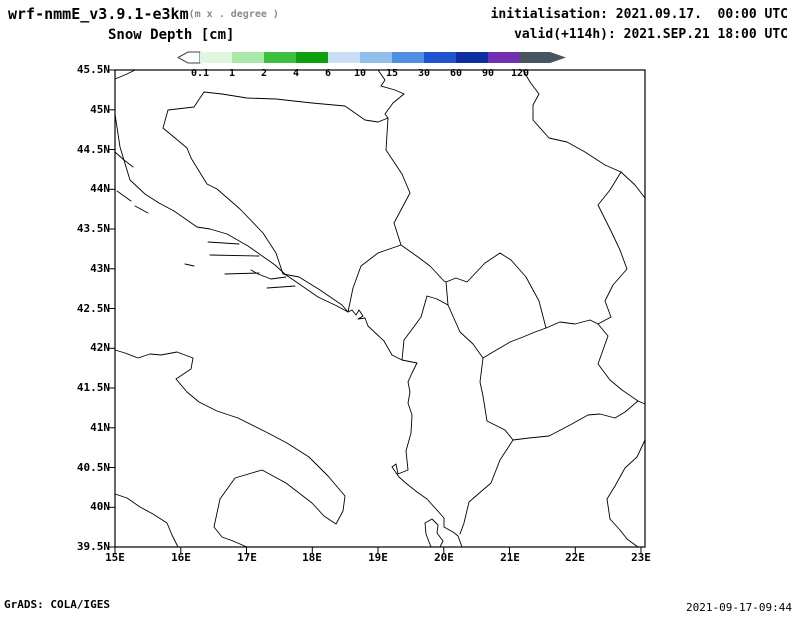 This screenshot has width=800, height=618. Describe the element at coordinates (425, 328) in the screenshot. I see `border-montenegro-albania` at that location.